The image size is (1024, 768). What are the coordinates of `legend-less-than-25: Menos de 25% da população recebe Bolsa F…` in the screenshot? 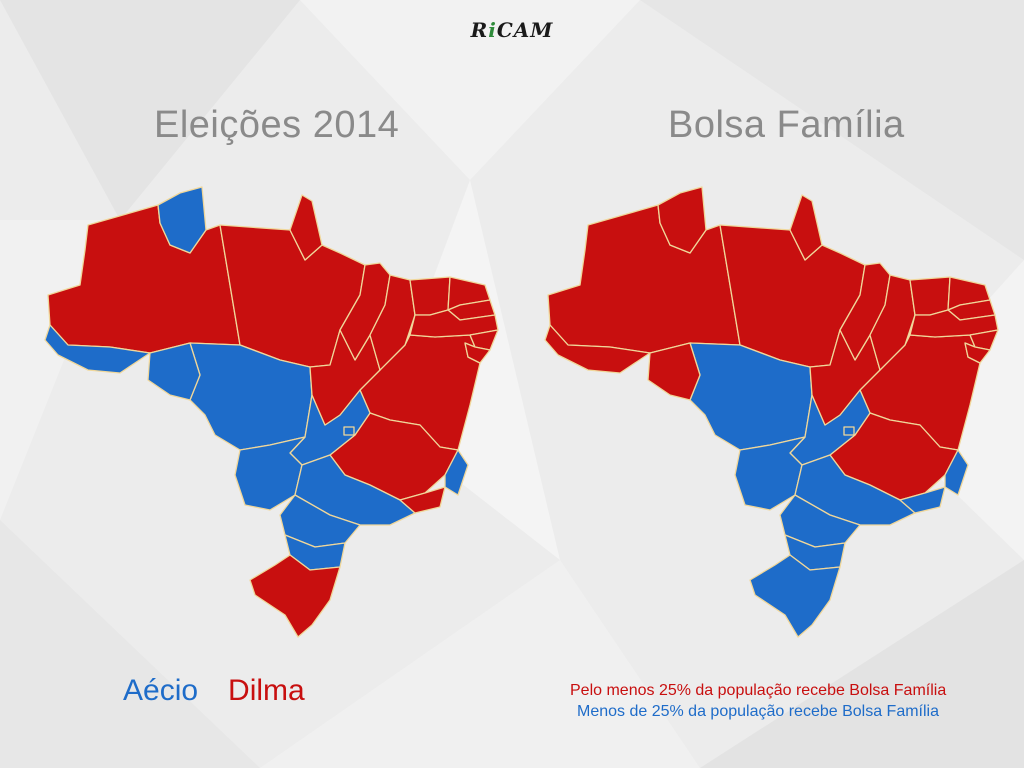 It's located at (758, 711).